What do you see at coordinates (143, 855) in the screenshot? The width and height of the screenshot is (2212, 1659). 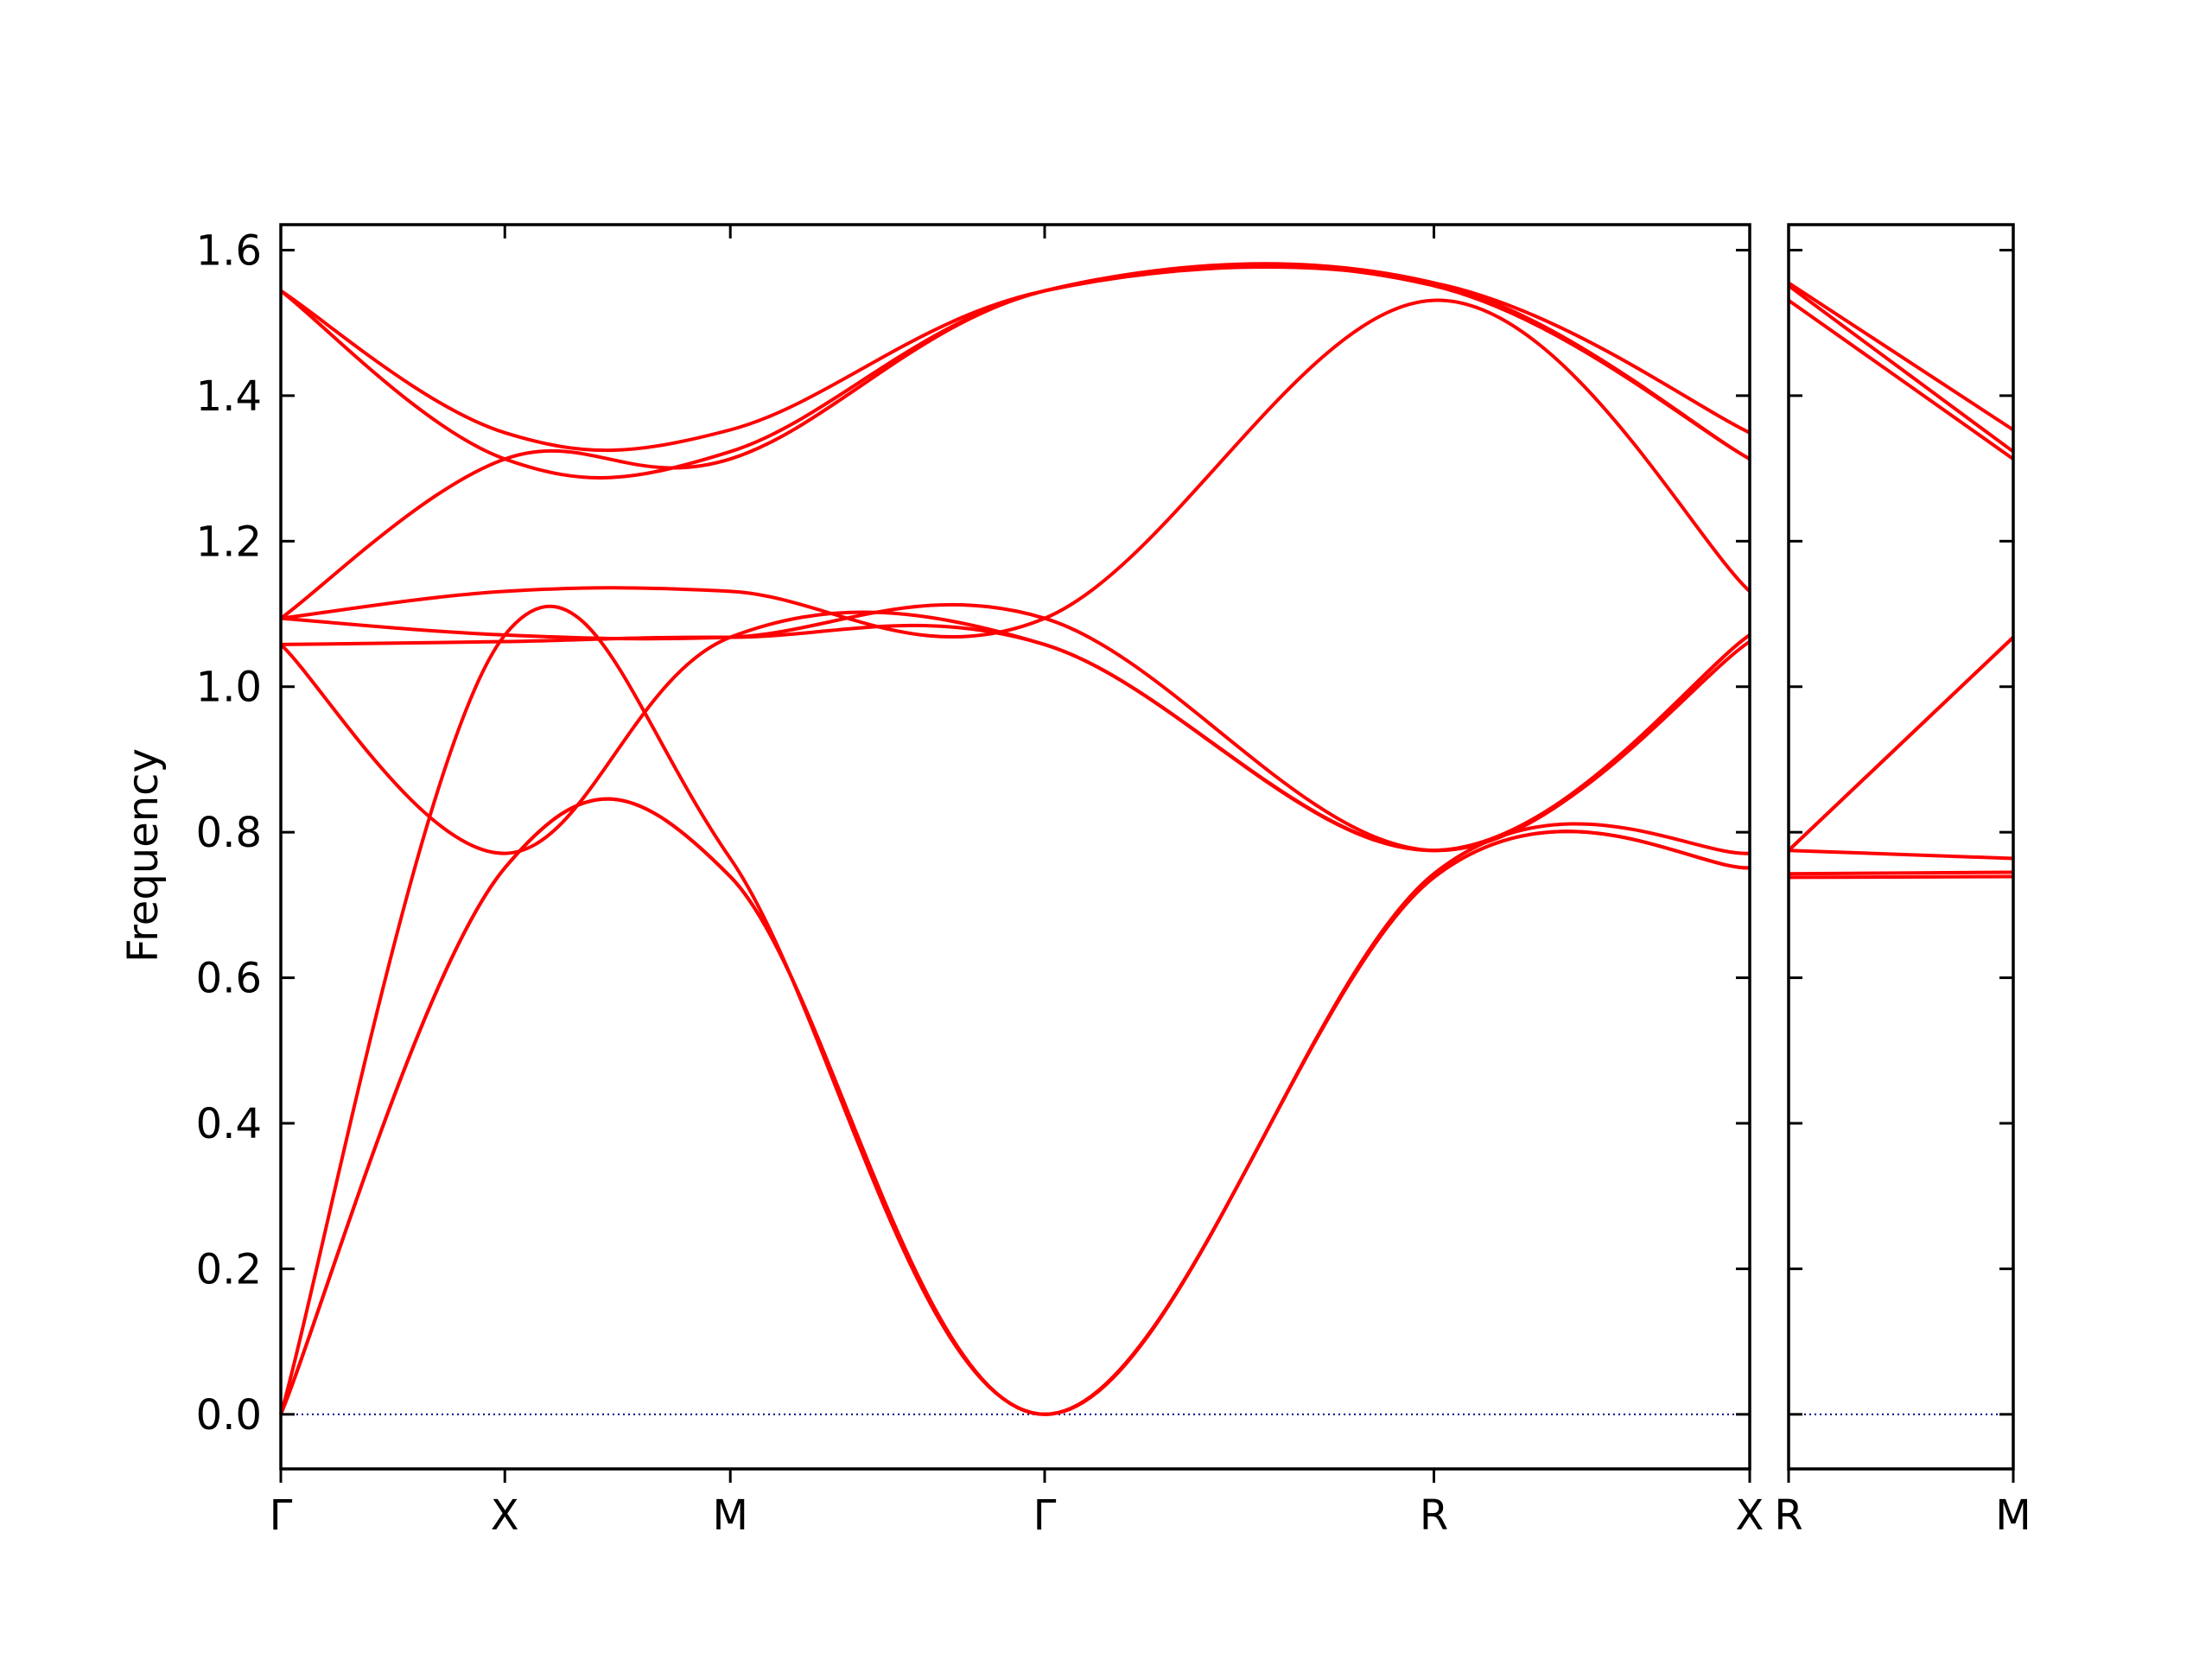 I see `y-axis-label: Frequency` at bounding box center [143, 855].